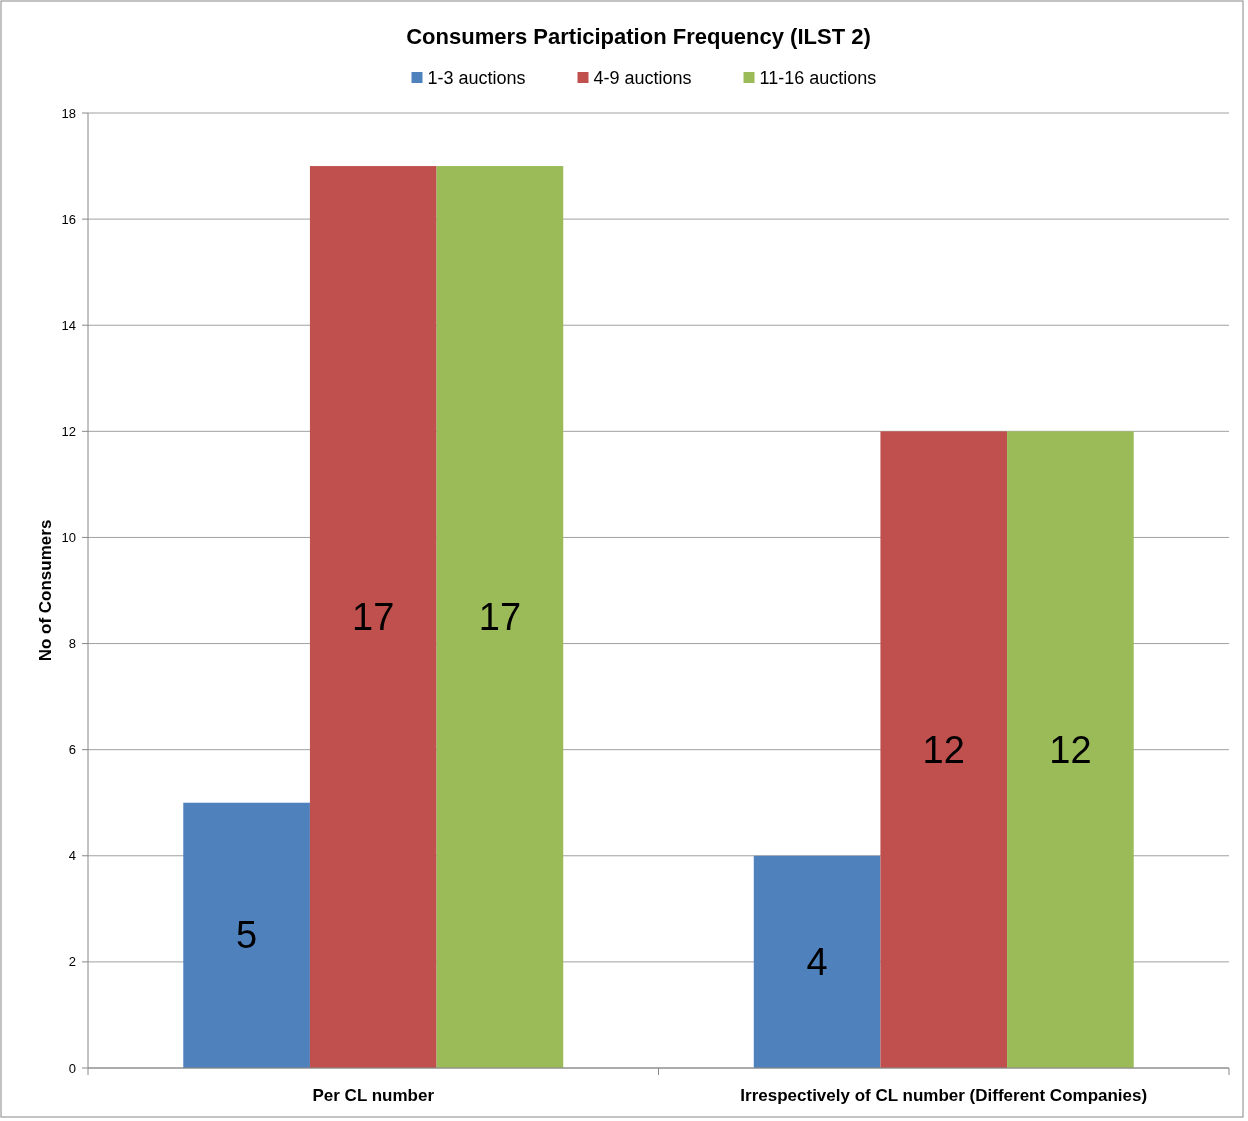 Image resolution: width=1248 pixels, height=1121 pixels. What do you see at coordinates (68, 431) in the screenshot?
I see `y-tick-label: 12` at bounding box center [68, 431].